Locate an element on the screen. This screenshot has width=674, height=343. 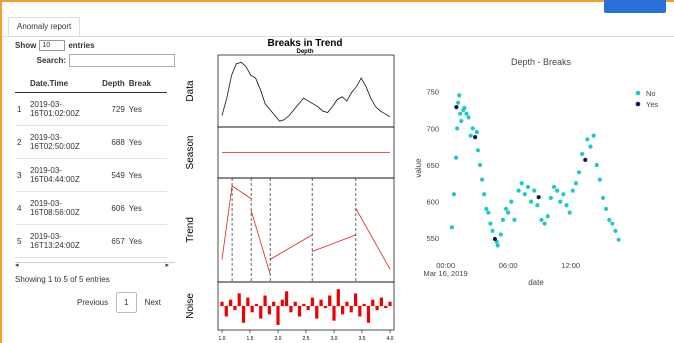
page-button: 1 is located at coordinates (126, 302).